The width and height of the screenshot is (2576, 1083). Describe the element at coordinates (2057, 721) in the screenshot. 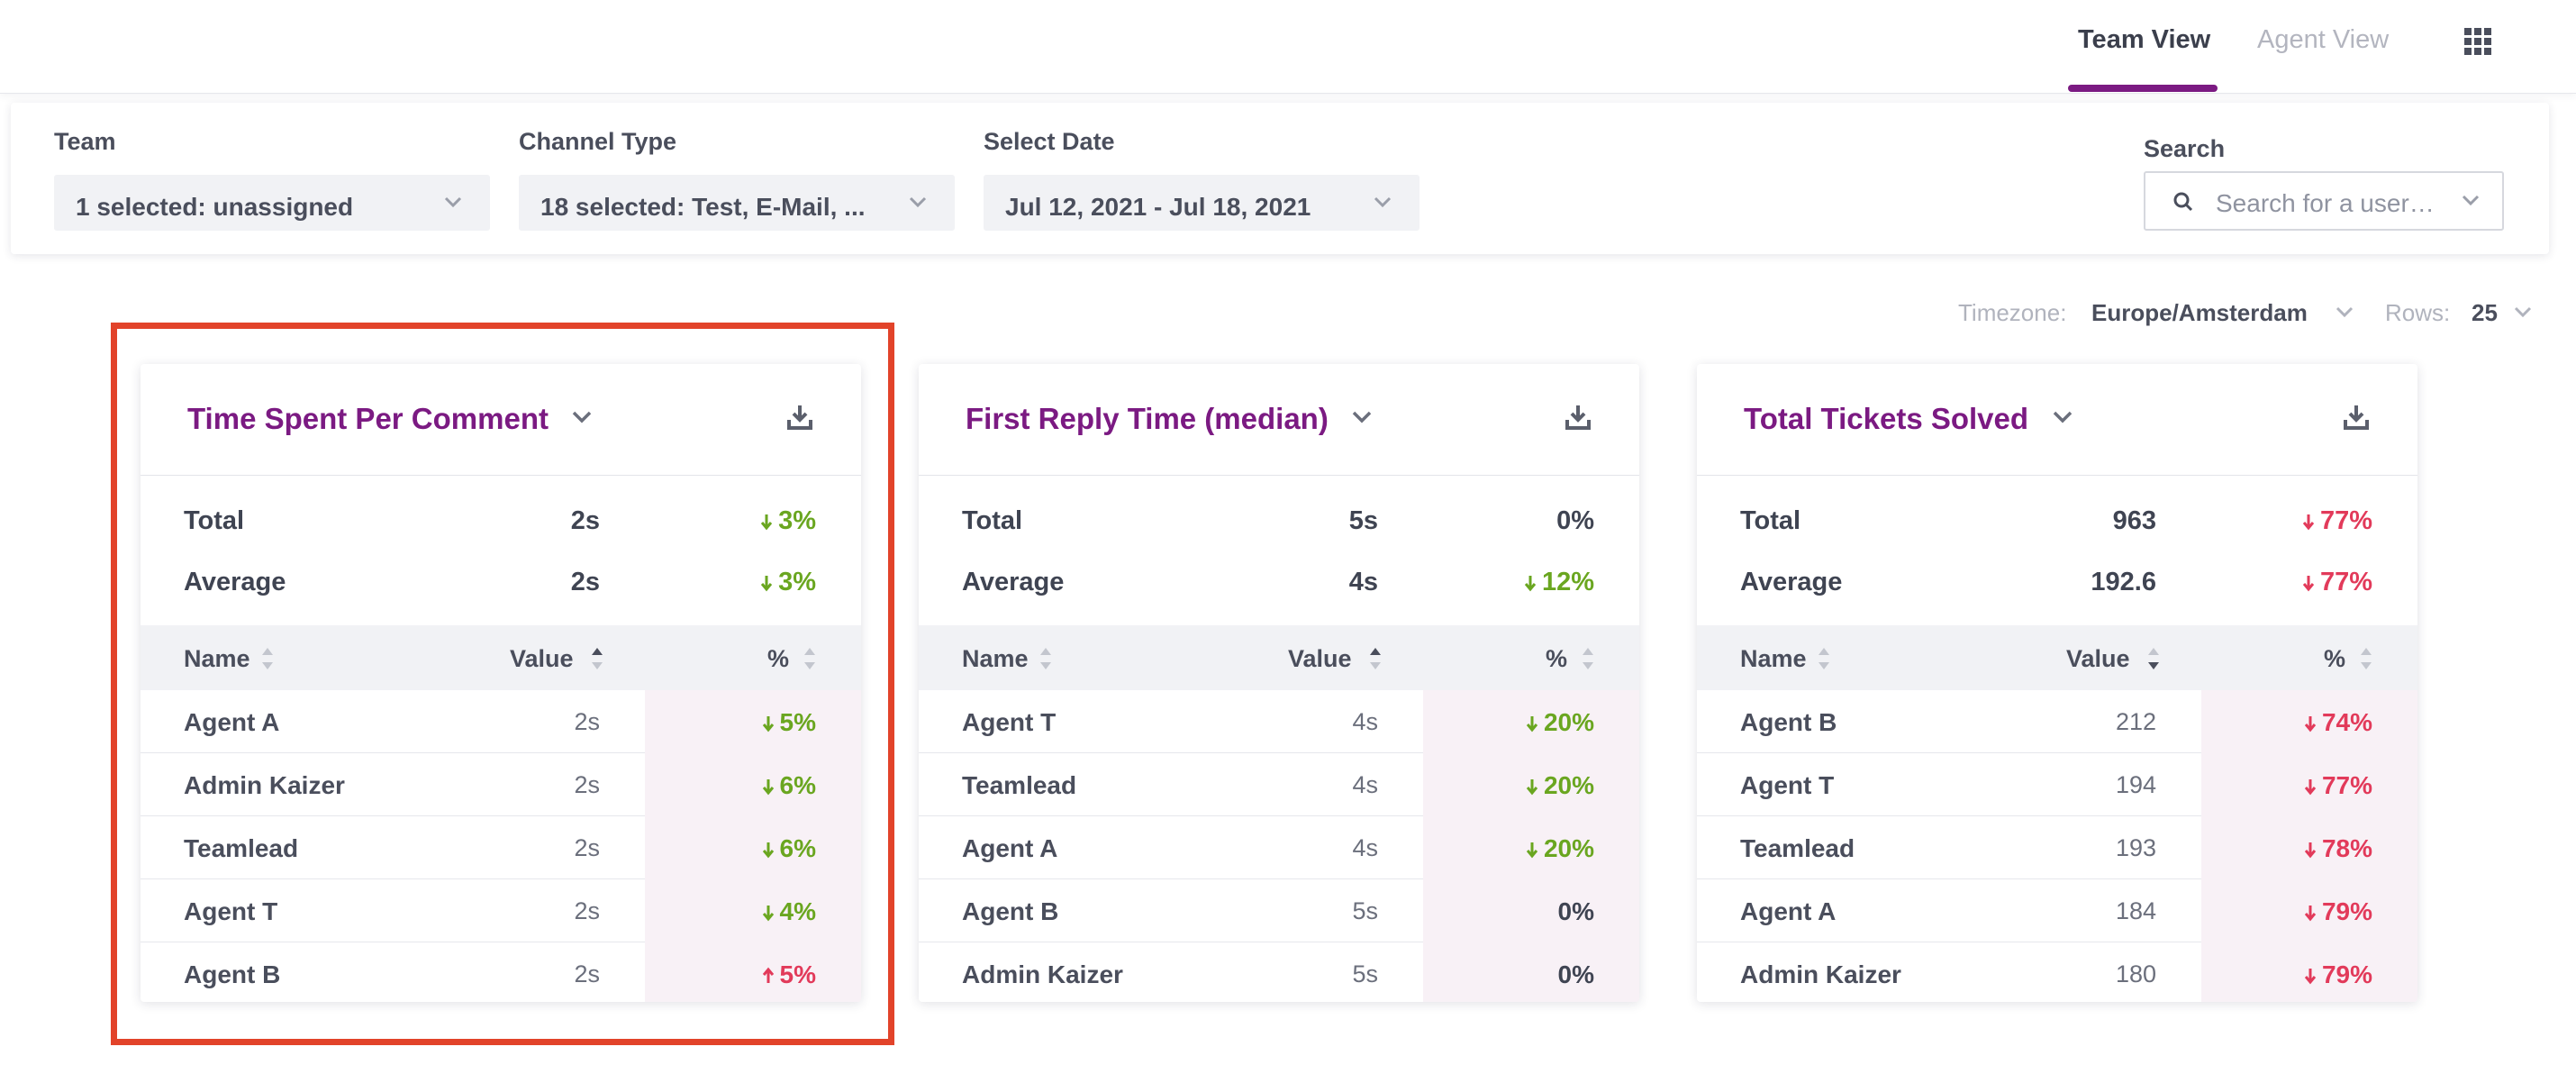

I see `table-row: Agent B 212 74%` at that location.